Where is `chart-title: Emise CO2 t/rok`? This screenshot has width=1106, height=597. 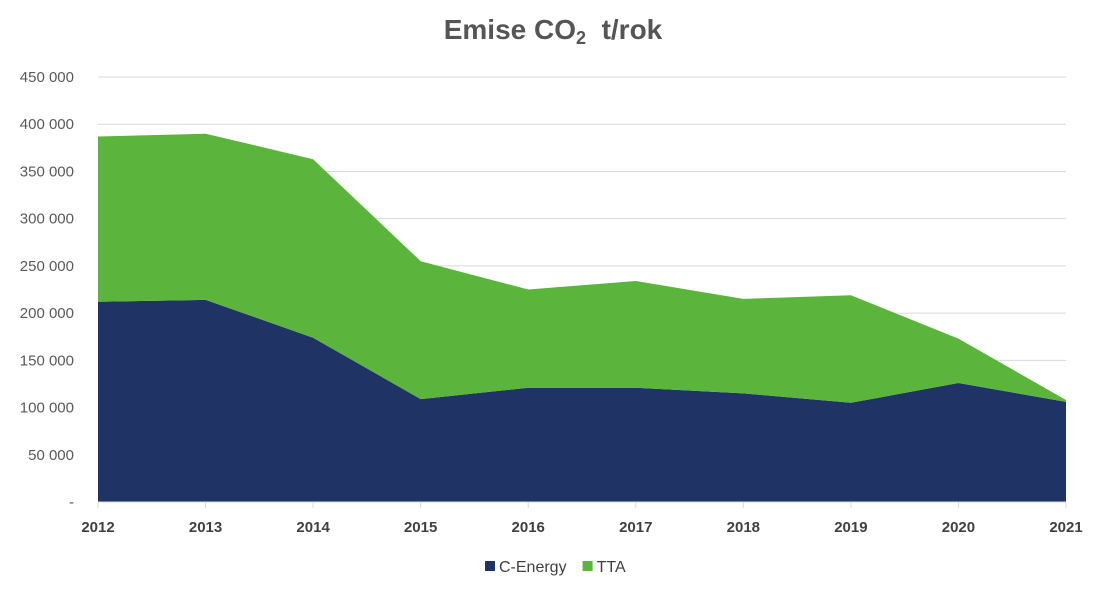 chart-title: Emise CO2 t/rok is located at coordinates (553, 31).